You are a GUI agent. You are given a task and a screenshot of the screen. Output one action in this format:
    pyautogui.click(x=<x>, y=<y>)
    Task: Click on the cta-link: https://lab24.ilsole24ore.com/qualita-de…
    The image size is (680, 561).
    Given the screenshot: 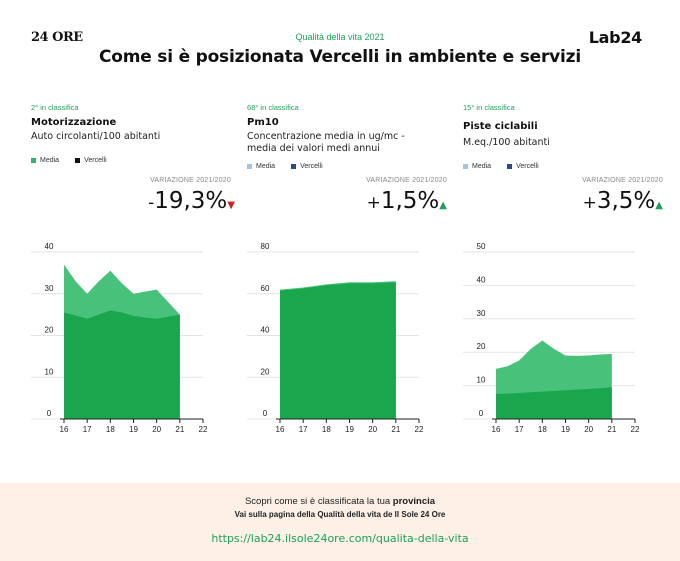 What is the action you would take?
    pyautogui.click(x=340, y=538)
    